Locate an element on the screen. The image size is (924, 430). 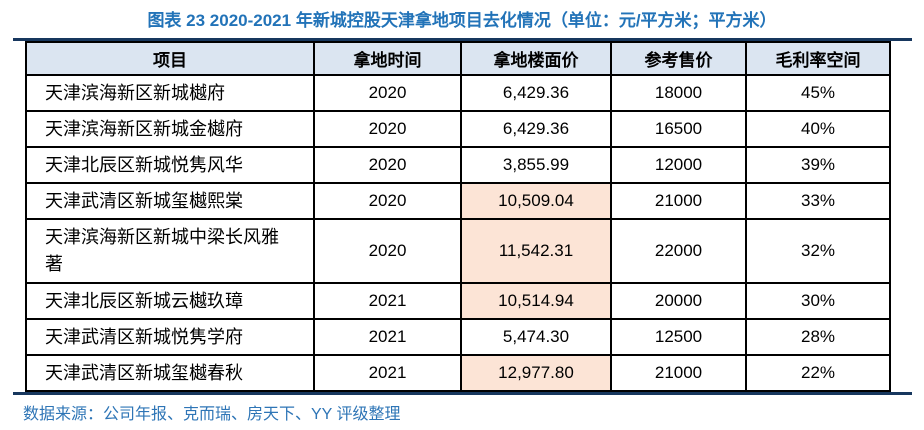
table-row: 天津滨海新区新城樾府 2020 6,429.36 18000 45% is located at coordinates (458, 93).